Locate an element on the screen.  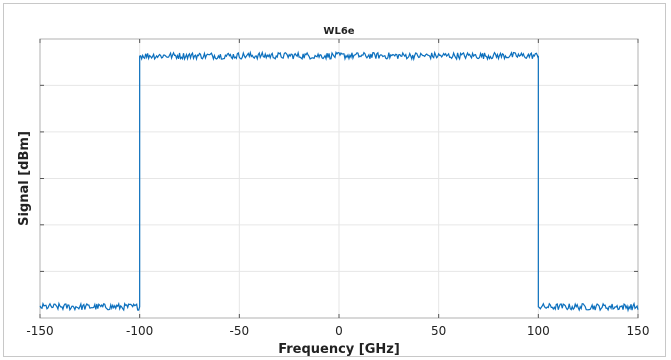
x-tick-label: -50 is located at coordinates (240, 331).